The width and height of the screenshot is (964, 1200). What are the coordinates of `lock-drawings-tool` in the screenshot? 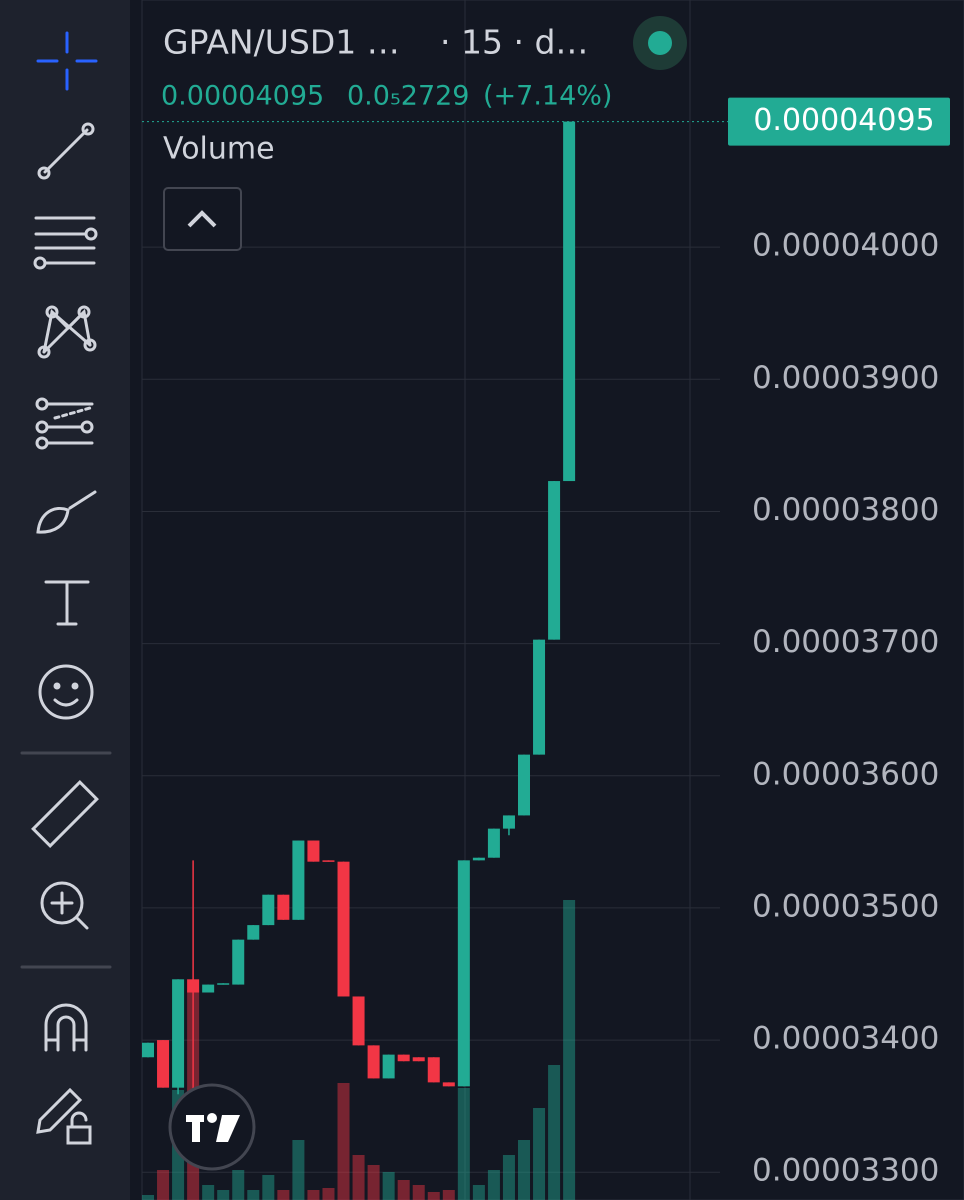 It's located at (64, 1116).